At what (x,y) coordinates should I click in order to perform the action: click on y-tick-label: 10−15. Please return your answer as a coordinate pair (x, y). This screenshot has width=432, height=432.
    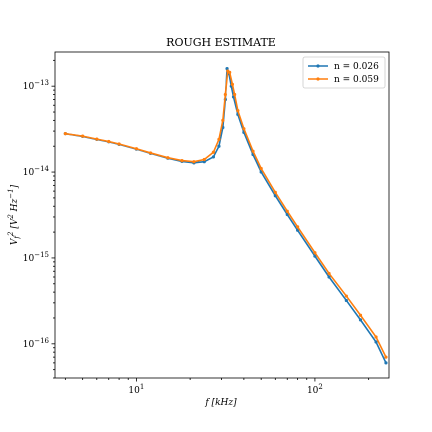
    Looking at the image, I should click on (36, 257).